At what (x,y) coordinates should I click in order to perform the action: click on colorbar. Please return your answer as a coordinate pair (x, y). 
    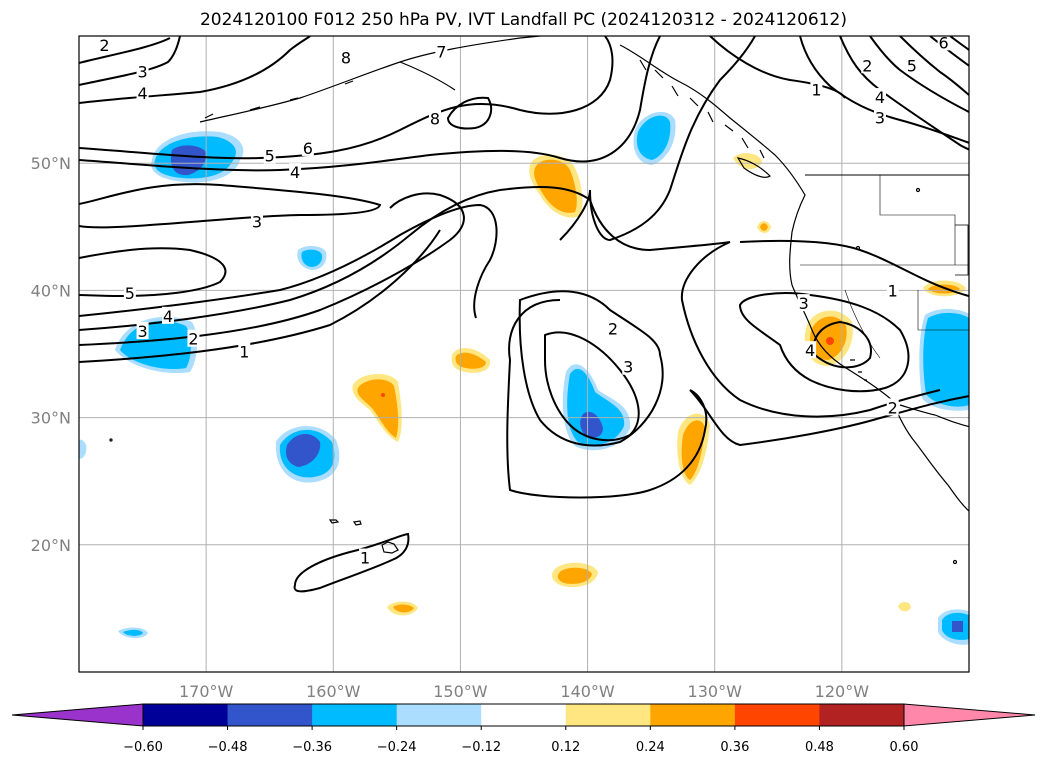
    Looking at the image, I should click on (523, 715).